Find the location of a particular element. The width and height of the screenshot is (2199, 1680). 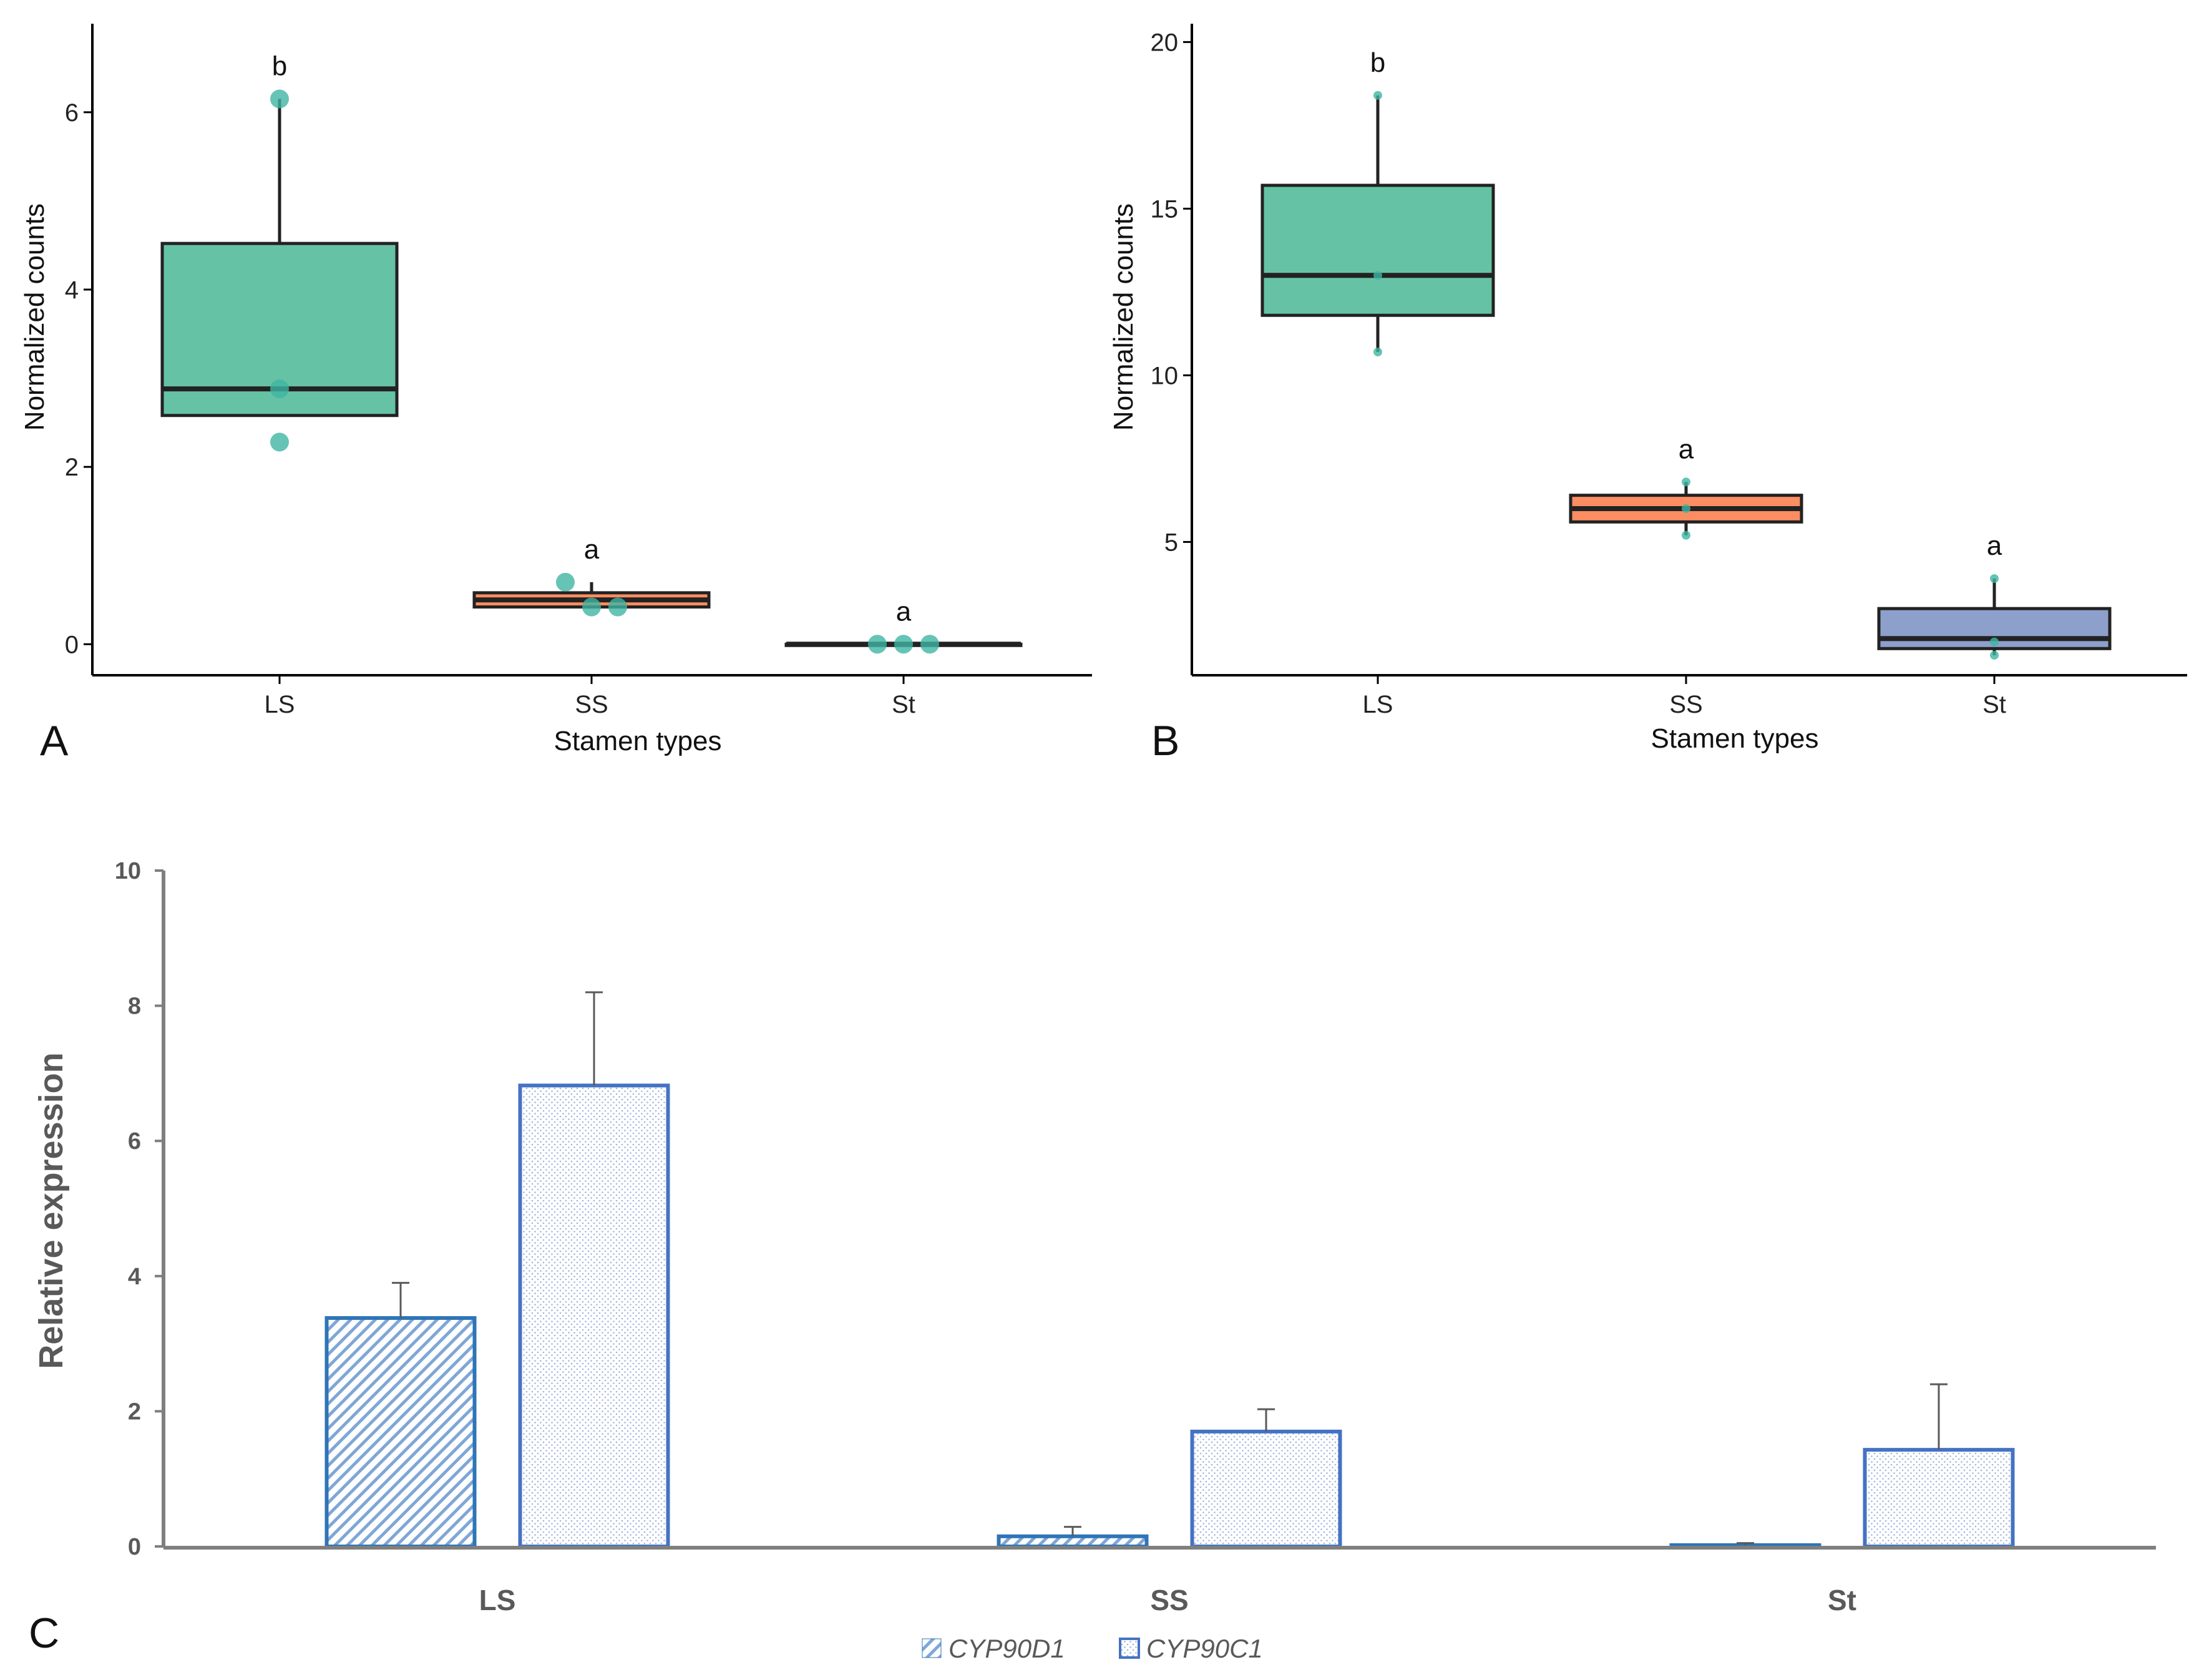

bar-cyp90c1-ss is located at coordinates (1266, 1489).